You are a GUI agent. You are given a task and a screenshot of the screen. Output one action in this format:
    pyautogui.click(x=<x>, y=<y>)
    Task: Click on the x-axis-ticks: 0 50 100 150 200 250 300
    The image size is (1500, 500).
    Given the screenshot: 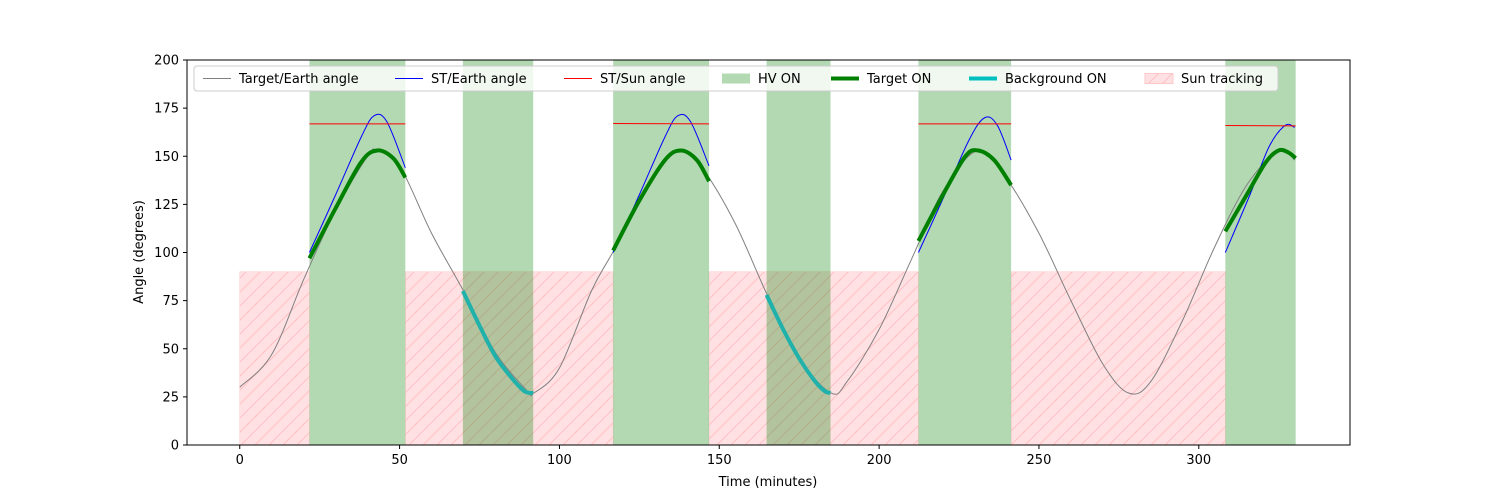 What is the action you would take?
    pyautogui.click(x=723, y=456)
    